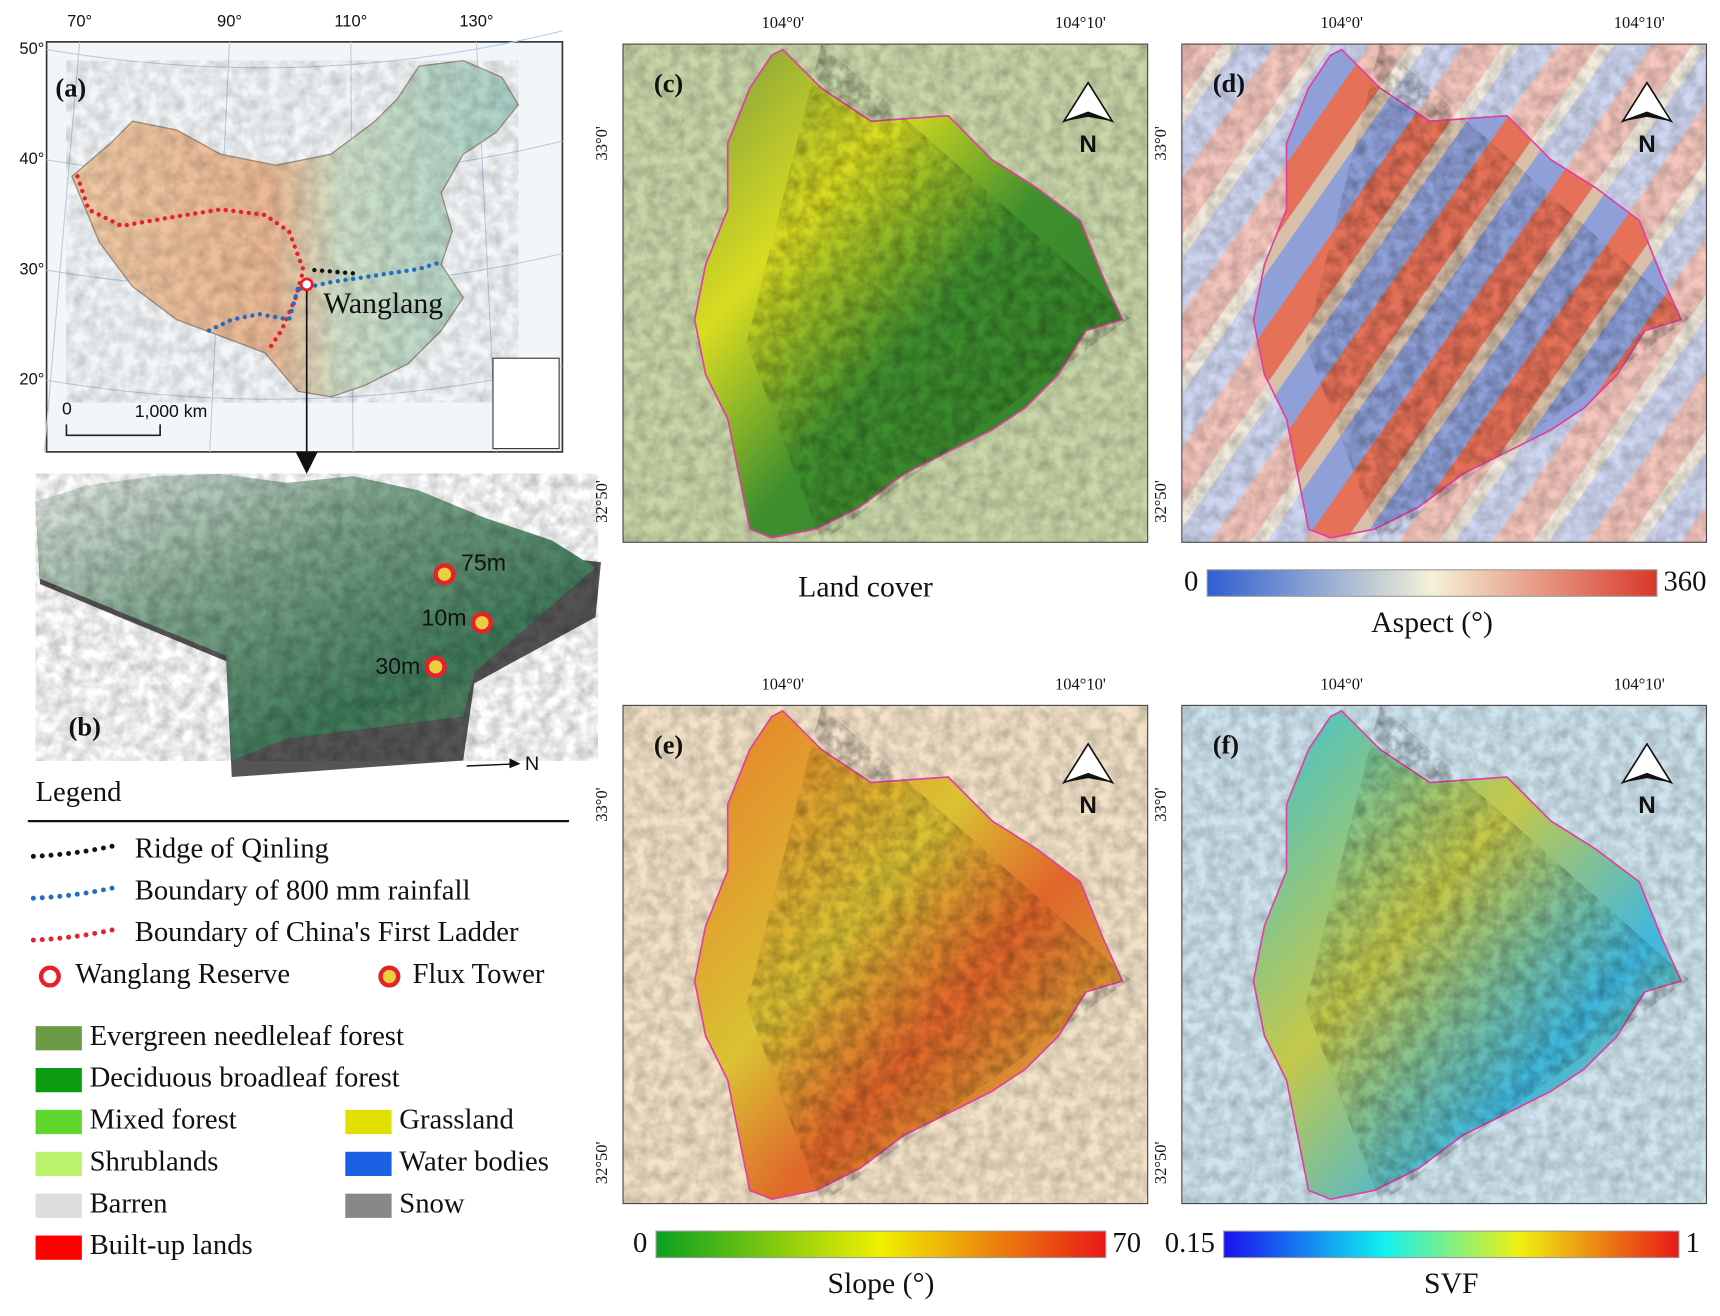 This screenshot has height=1316, width=1720. What do you see at coordinates (444, 618) in the screenshot?
I see `tower-label: 10m` at bounding box center [444, 618].